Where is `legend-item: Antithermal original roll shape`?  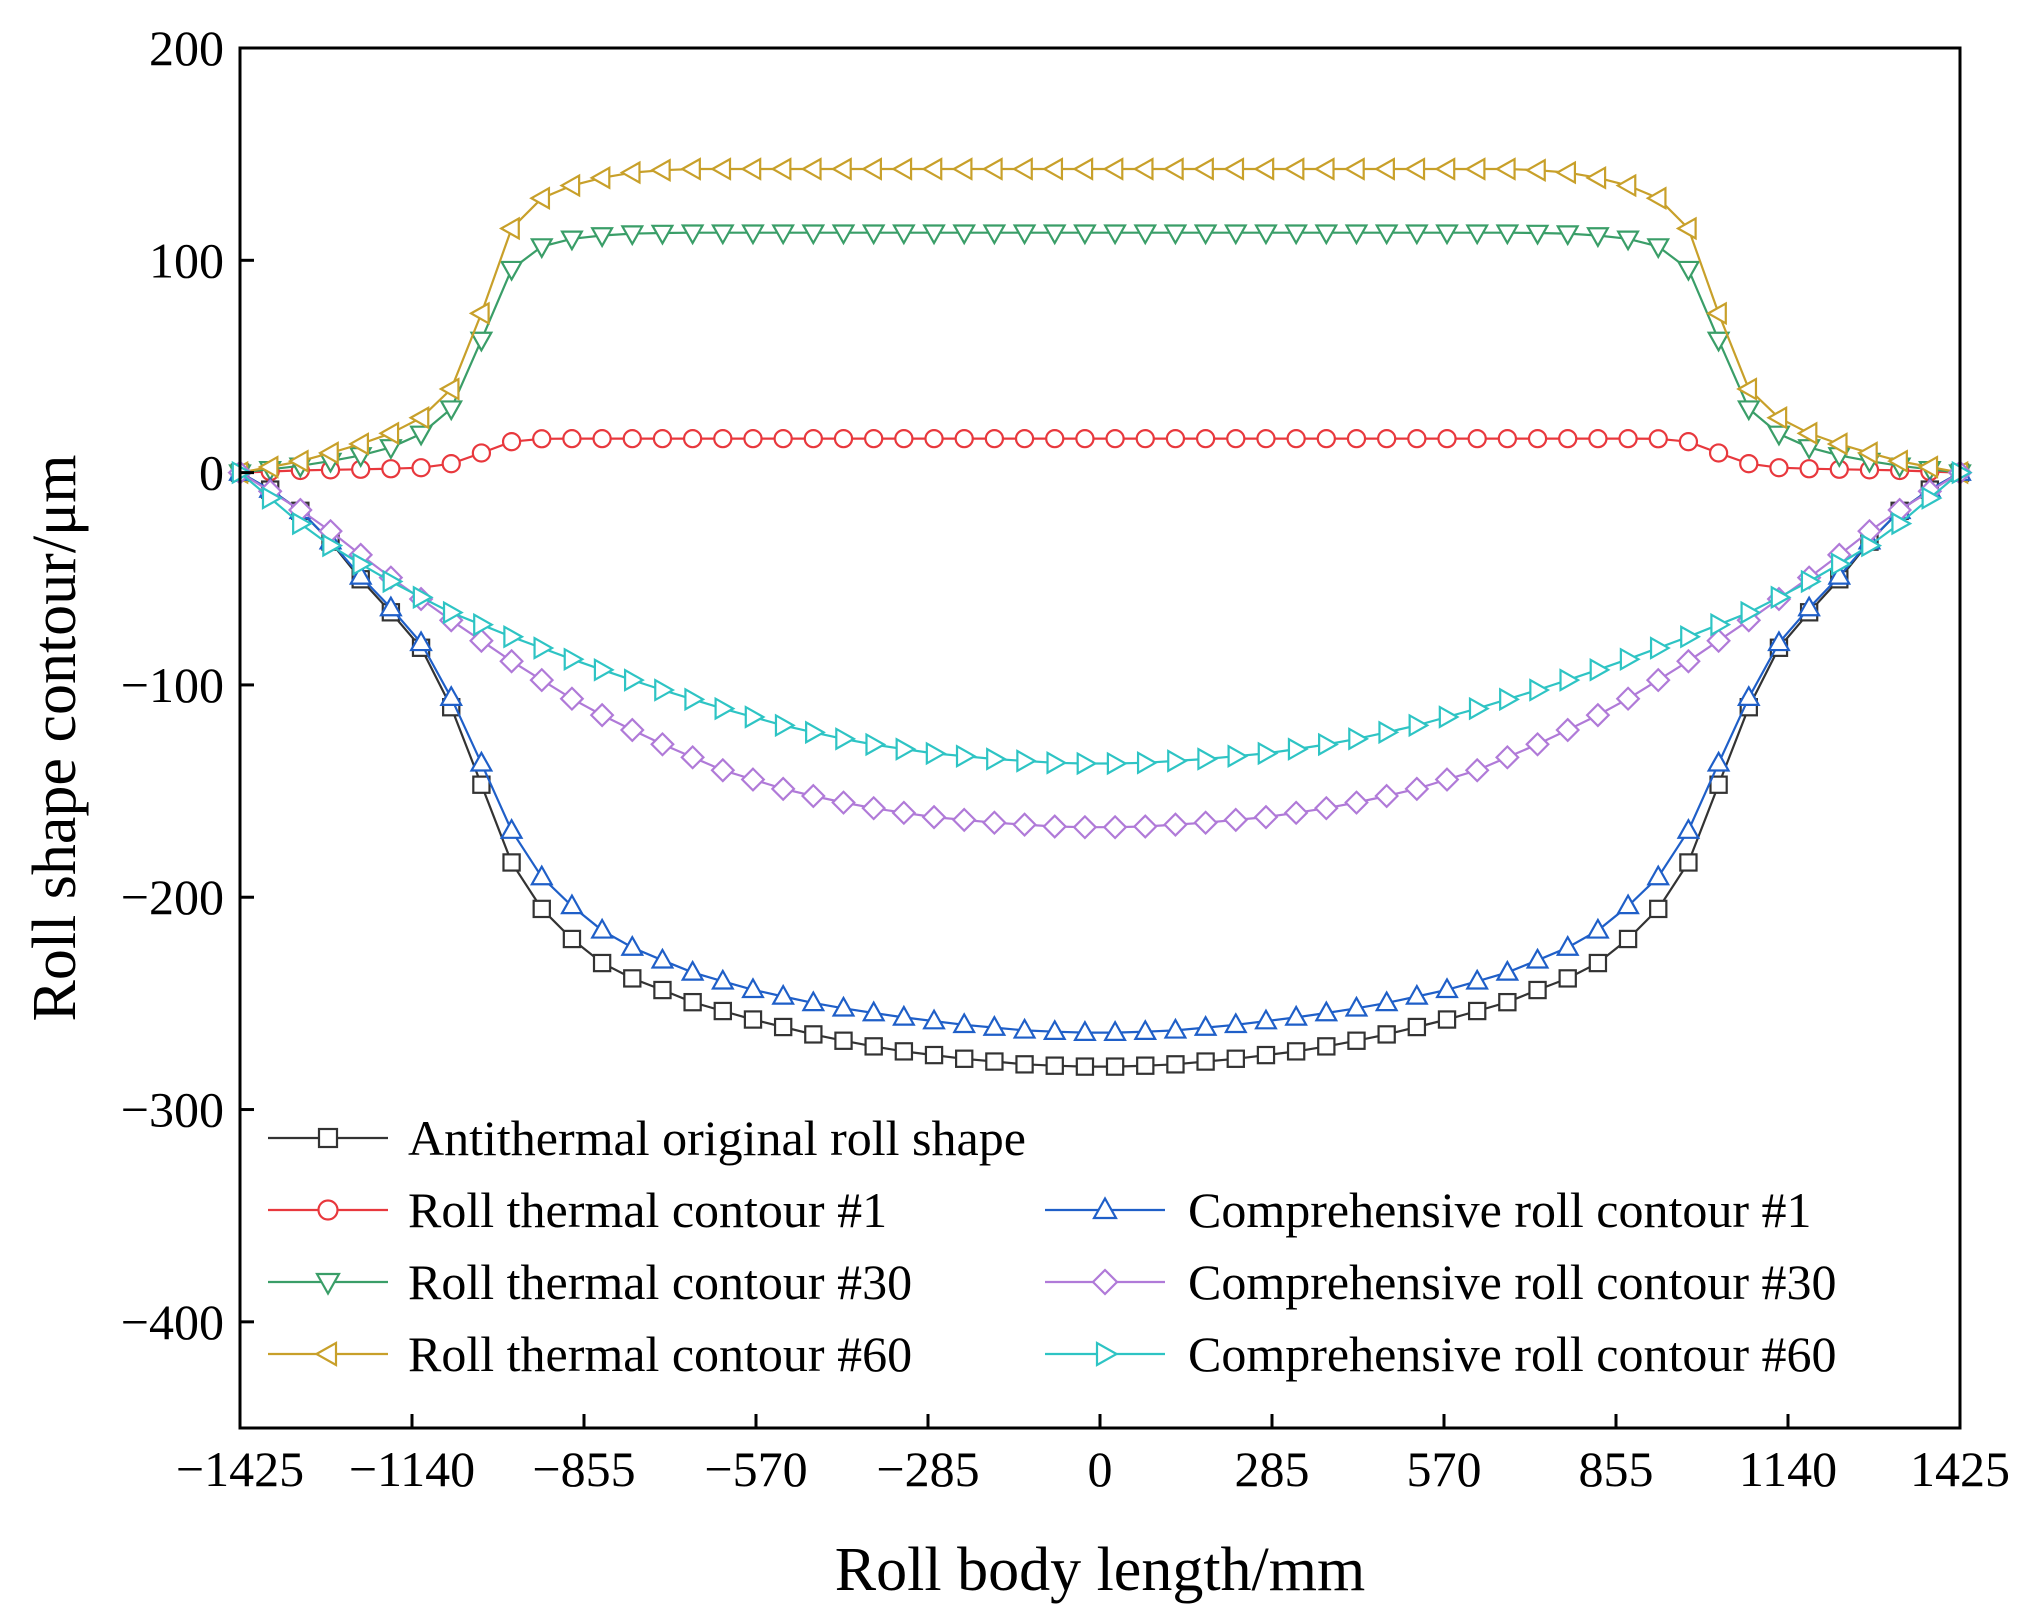 legend-item: Antithermal original roll shape is located at coordinates (647, 1138).